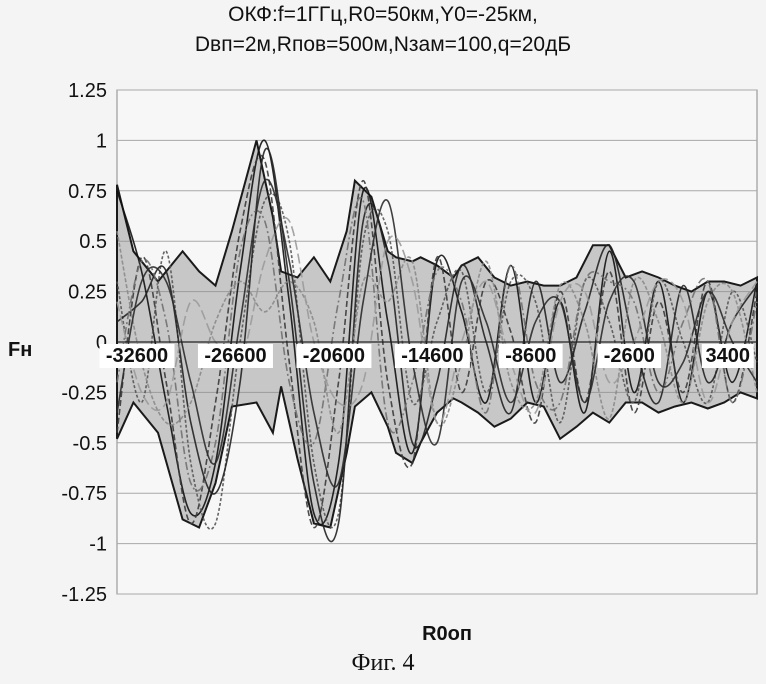  Describe the element at coordinates (84, 393) in the screenshot. I see `y-tick-label: -0.25` at that location.